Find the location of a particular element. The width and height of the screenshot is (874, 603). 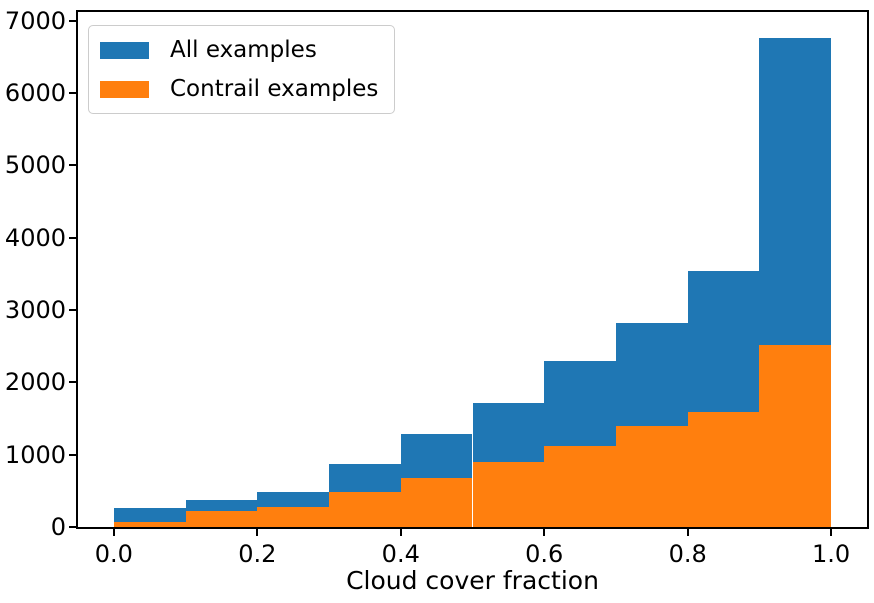

y-tick-label-5000: 5000 is located at coordinates (35, 165).